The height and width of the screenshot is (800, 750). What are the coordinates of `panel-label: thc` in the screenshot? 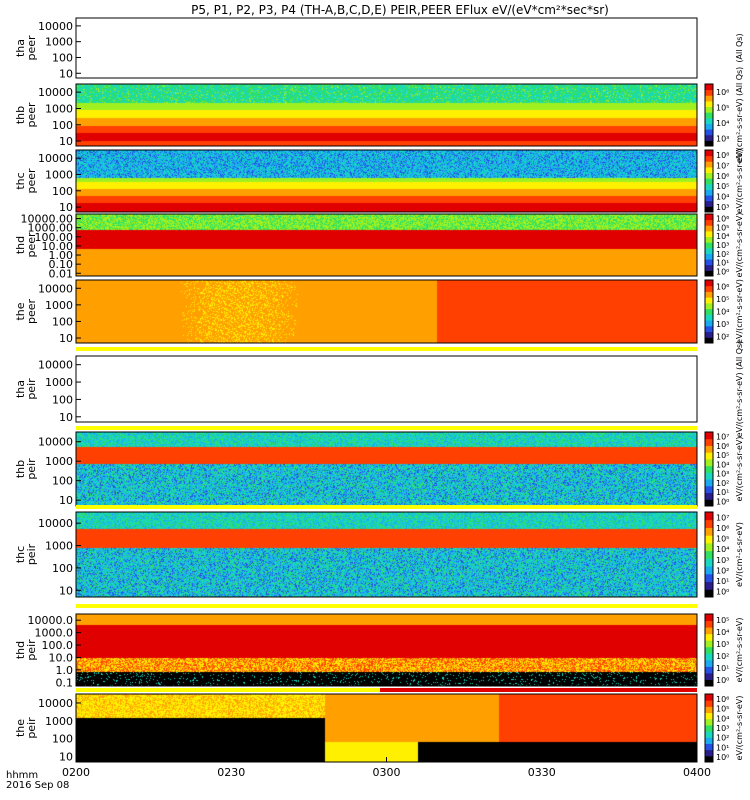 It's located at (20, 180).